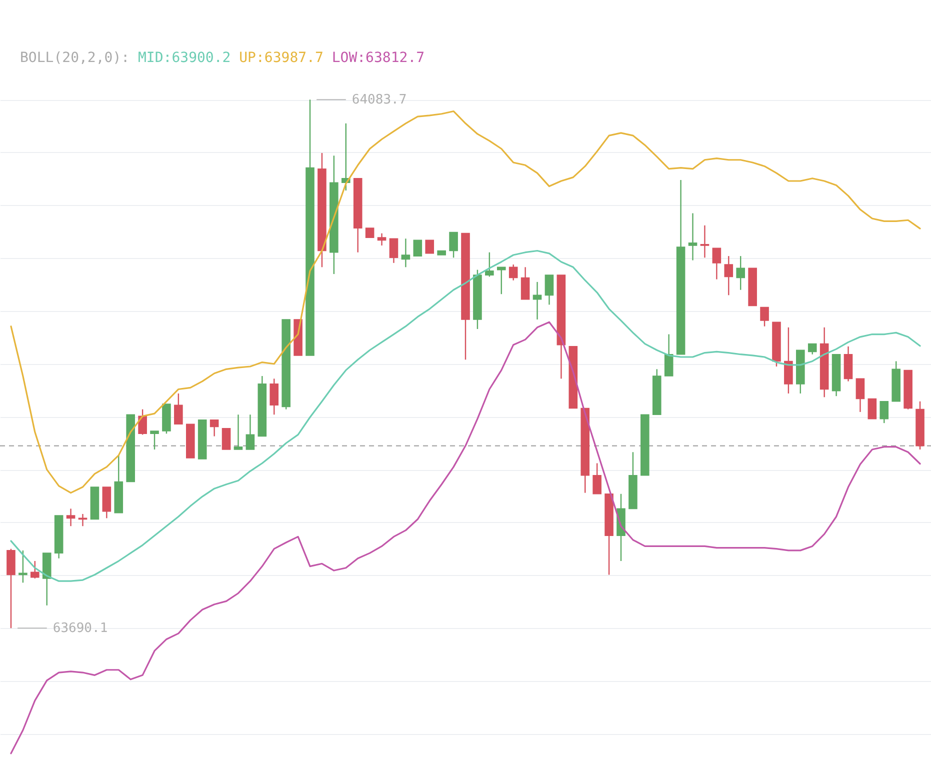 The image size is (931, 773). I want to click on legend-title: BOLL(20,2,0):, so click(75, 58).